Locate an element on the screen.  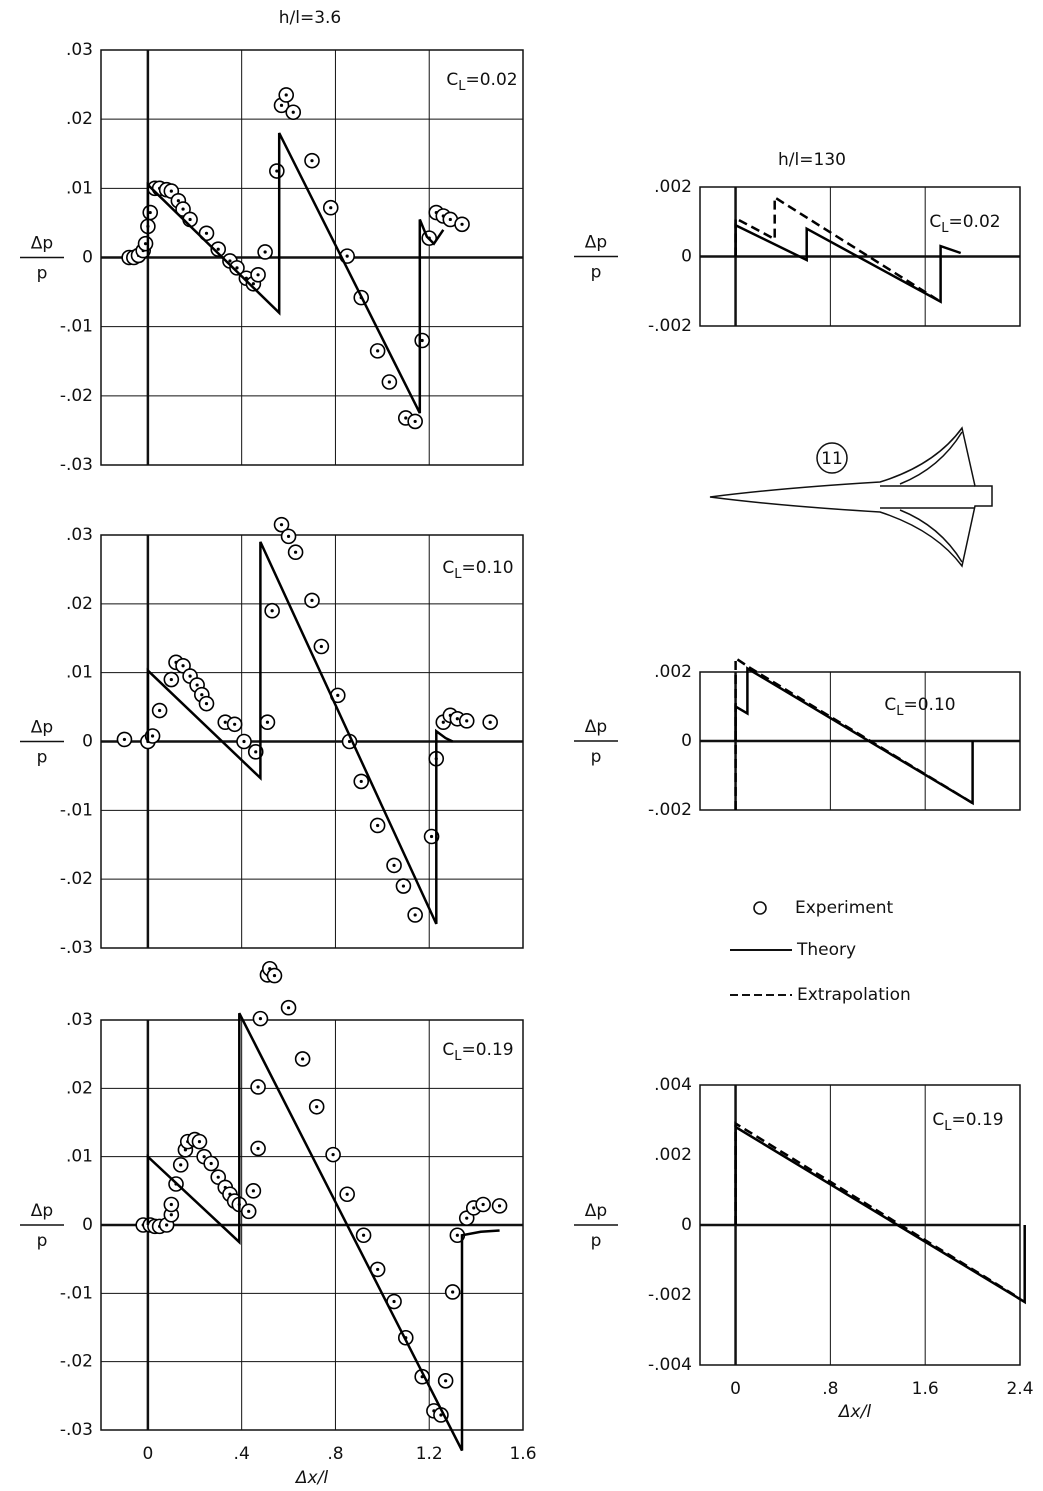
x-tick-label: 2.4 is located at coordinates (1019, 1389).